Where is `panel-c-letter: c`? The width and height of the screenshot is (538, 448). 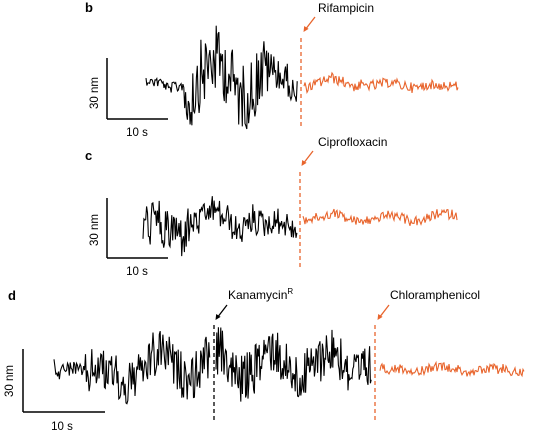
panel-c-letter: c is located at coordinates (88, 155).